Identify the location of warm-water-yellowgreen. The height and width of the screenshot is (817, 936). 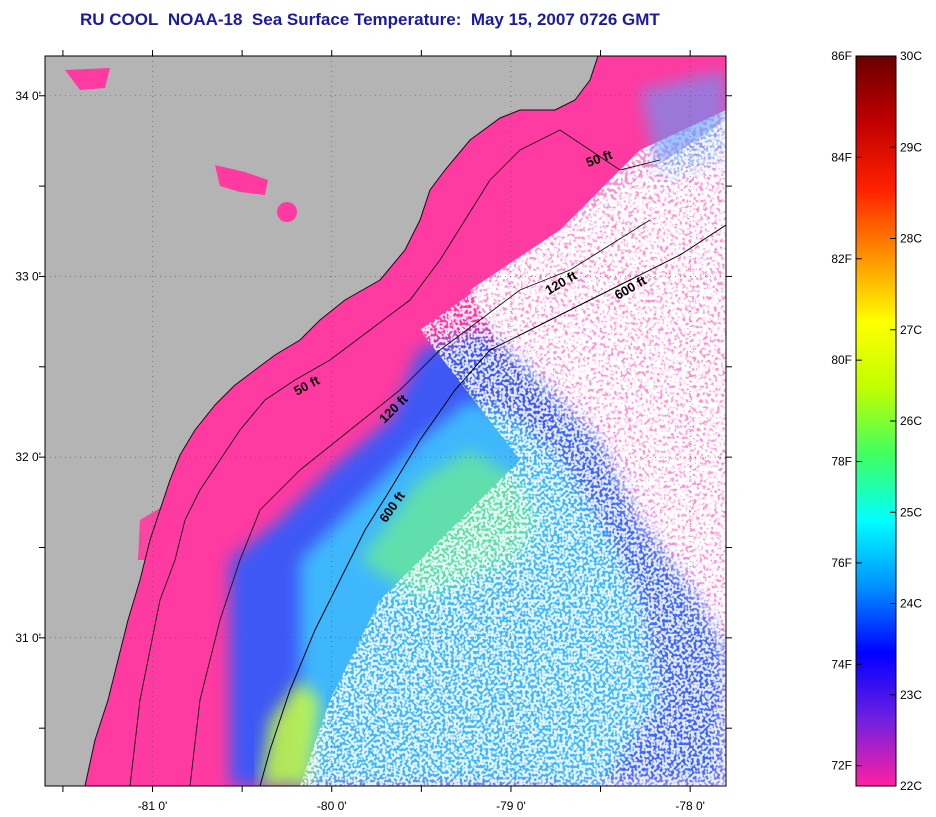
(290, 733).